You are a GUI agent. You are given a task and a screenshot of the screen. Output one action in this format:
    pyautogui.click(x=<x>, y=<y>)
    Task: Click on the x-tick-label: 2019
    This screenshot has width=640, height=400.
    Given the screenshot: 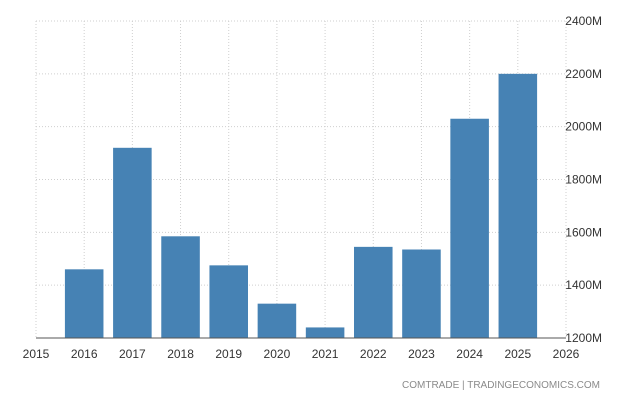 What is the action you would take?
    pyautogui.click(x=228, y=354)
    